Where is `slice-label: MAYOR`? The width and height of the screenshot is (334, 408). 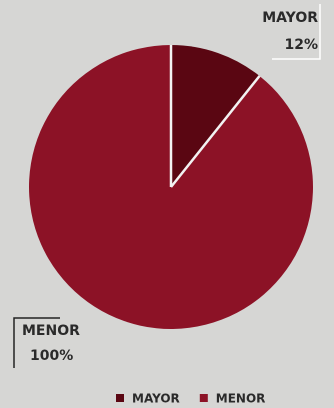
slice-label: MAYOR is located at coordinates (290, 18).